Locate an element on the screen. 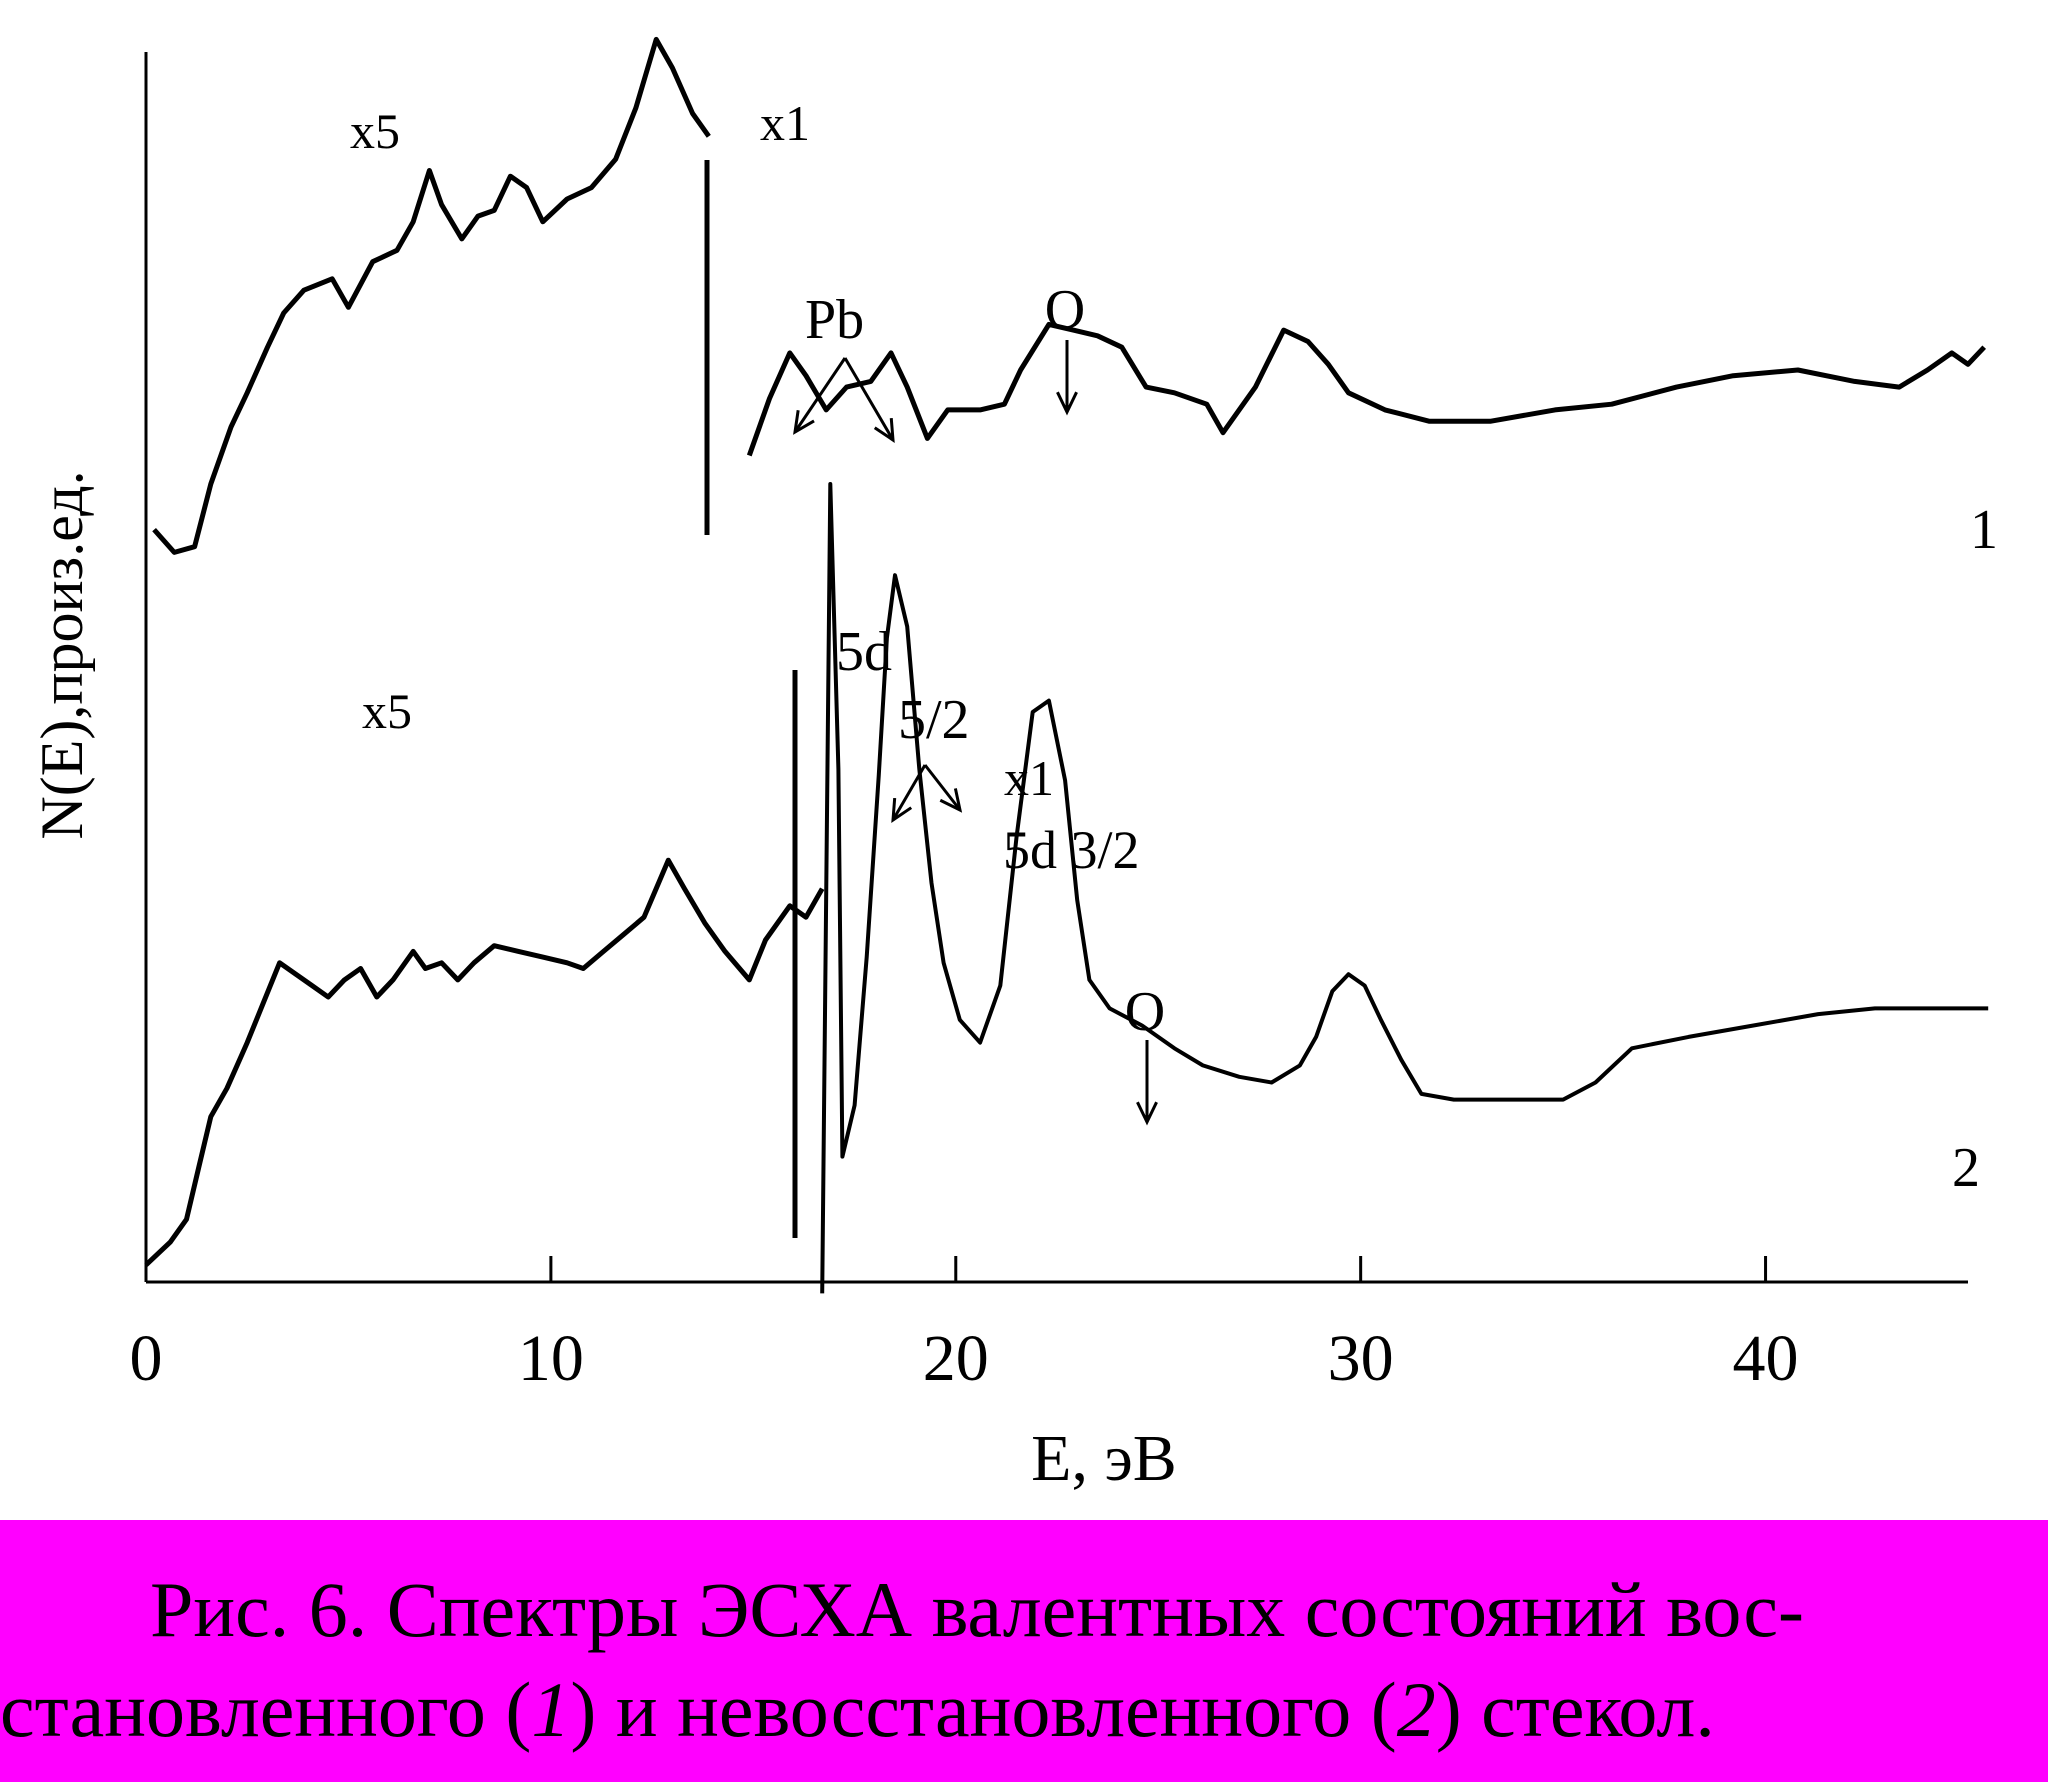 This screenshot has width=2048, height=1782. pb-arrow-left-icon-head is located at coordinates (804, 422).